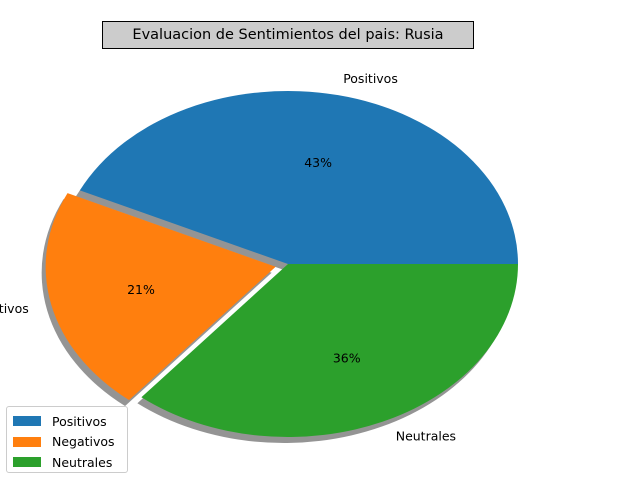 The image size is (640, 480). I want to click on legend-label-positivos: Positivos, so click(79, 421).